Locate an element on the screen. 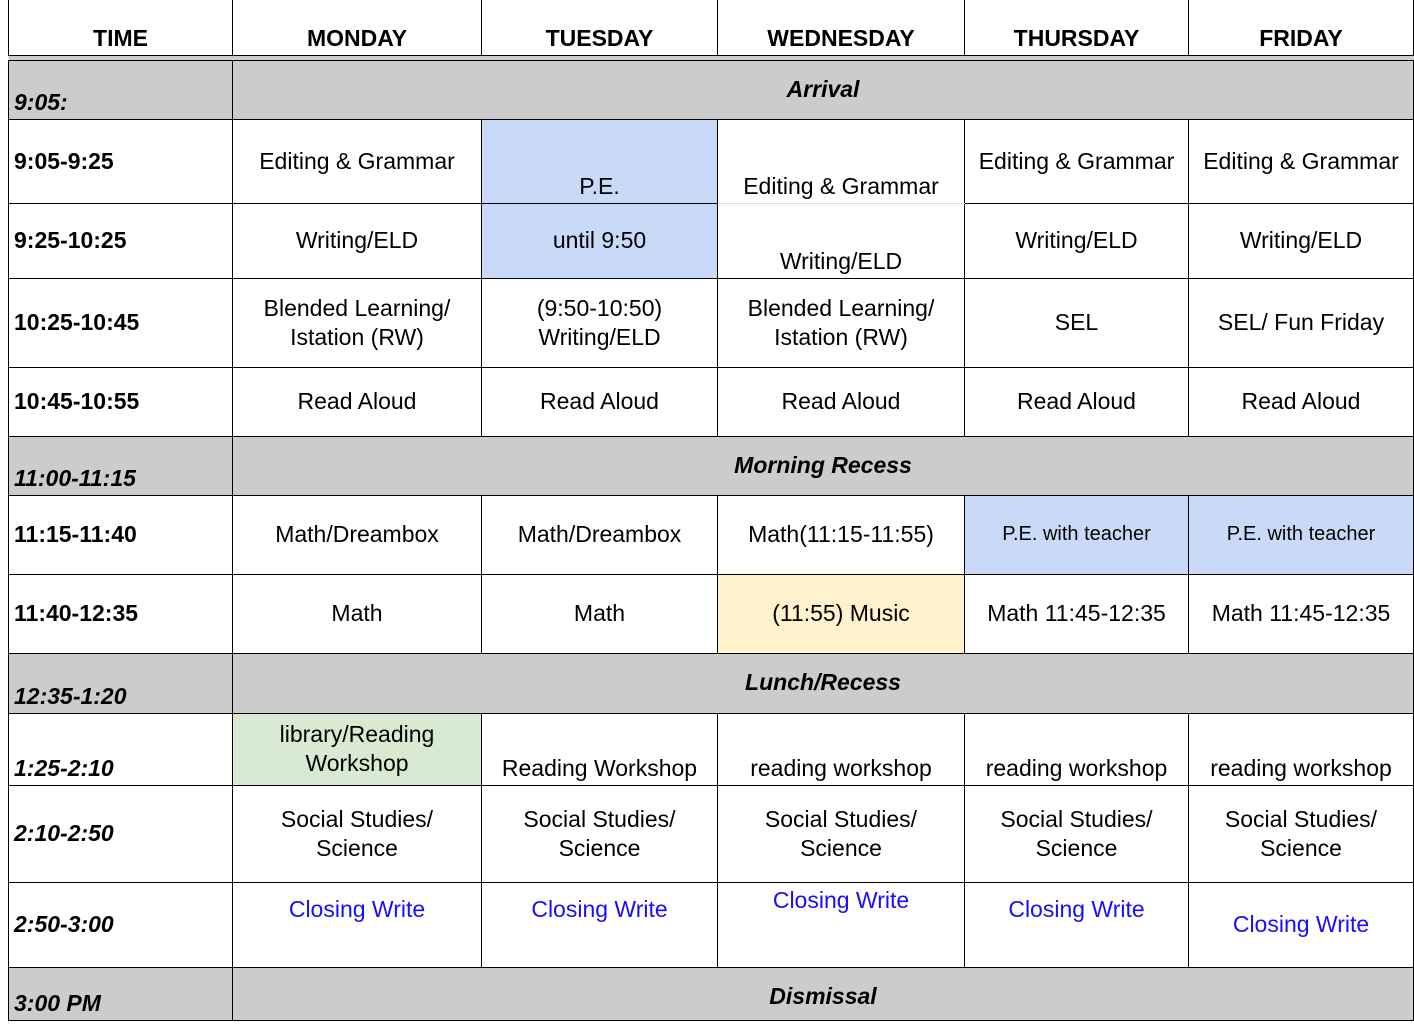 The width and height of the screenshot is (1414, 1024). cell-wednesday: (11:55) Music is located at coordinates (841, 613).